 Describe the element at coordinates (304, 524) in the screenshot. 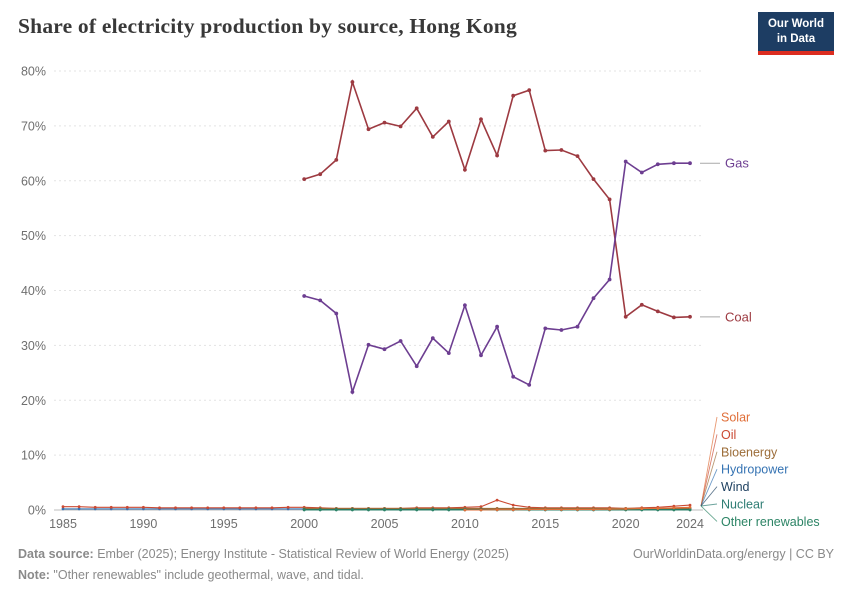

I see `x-tick-label: 2000` at that location.